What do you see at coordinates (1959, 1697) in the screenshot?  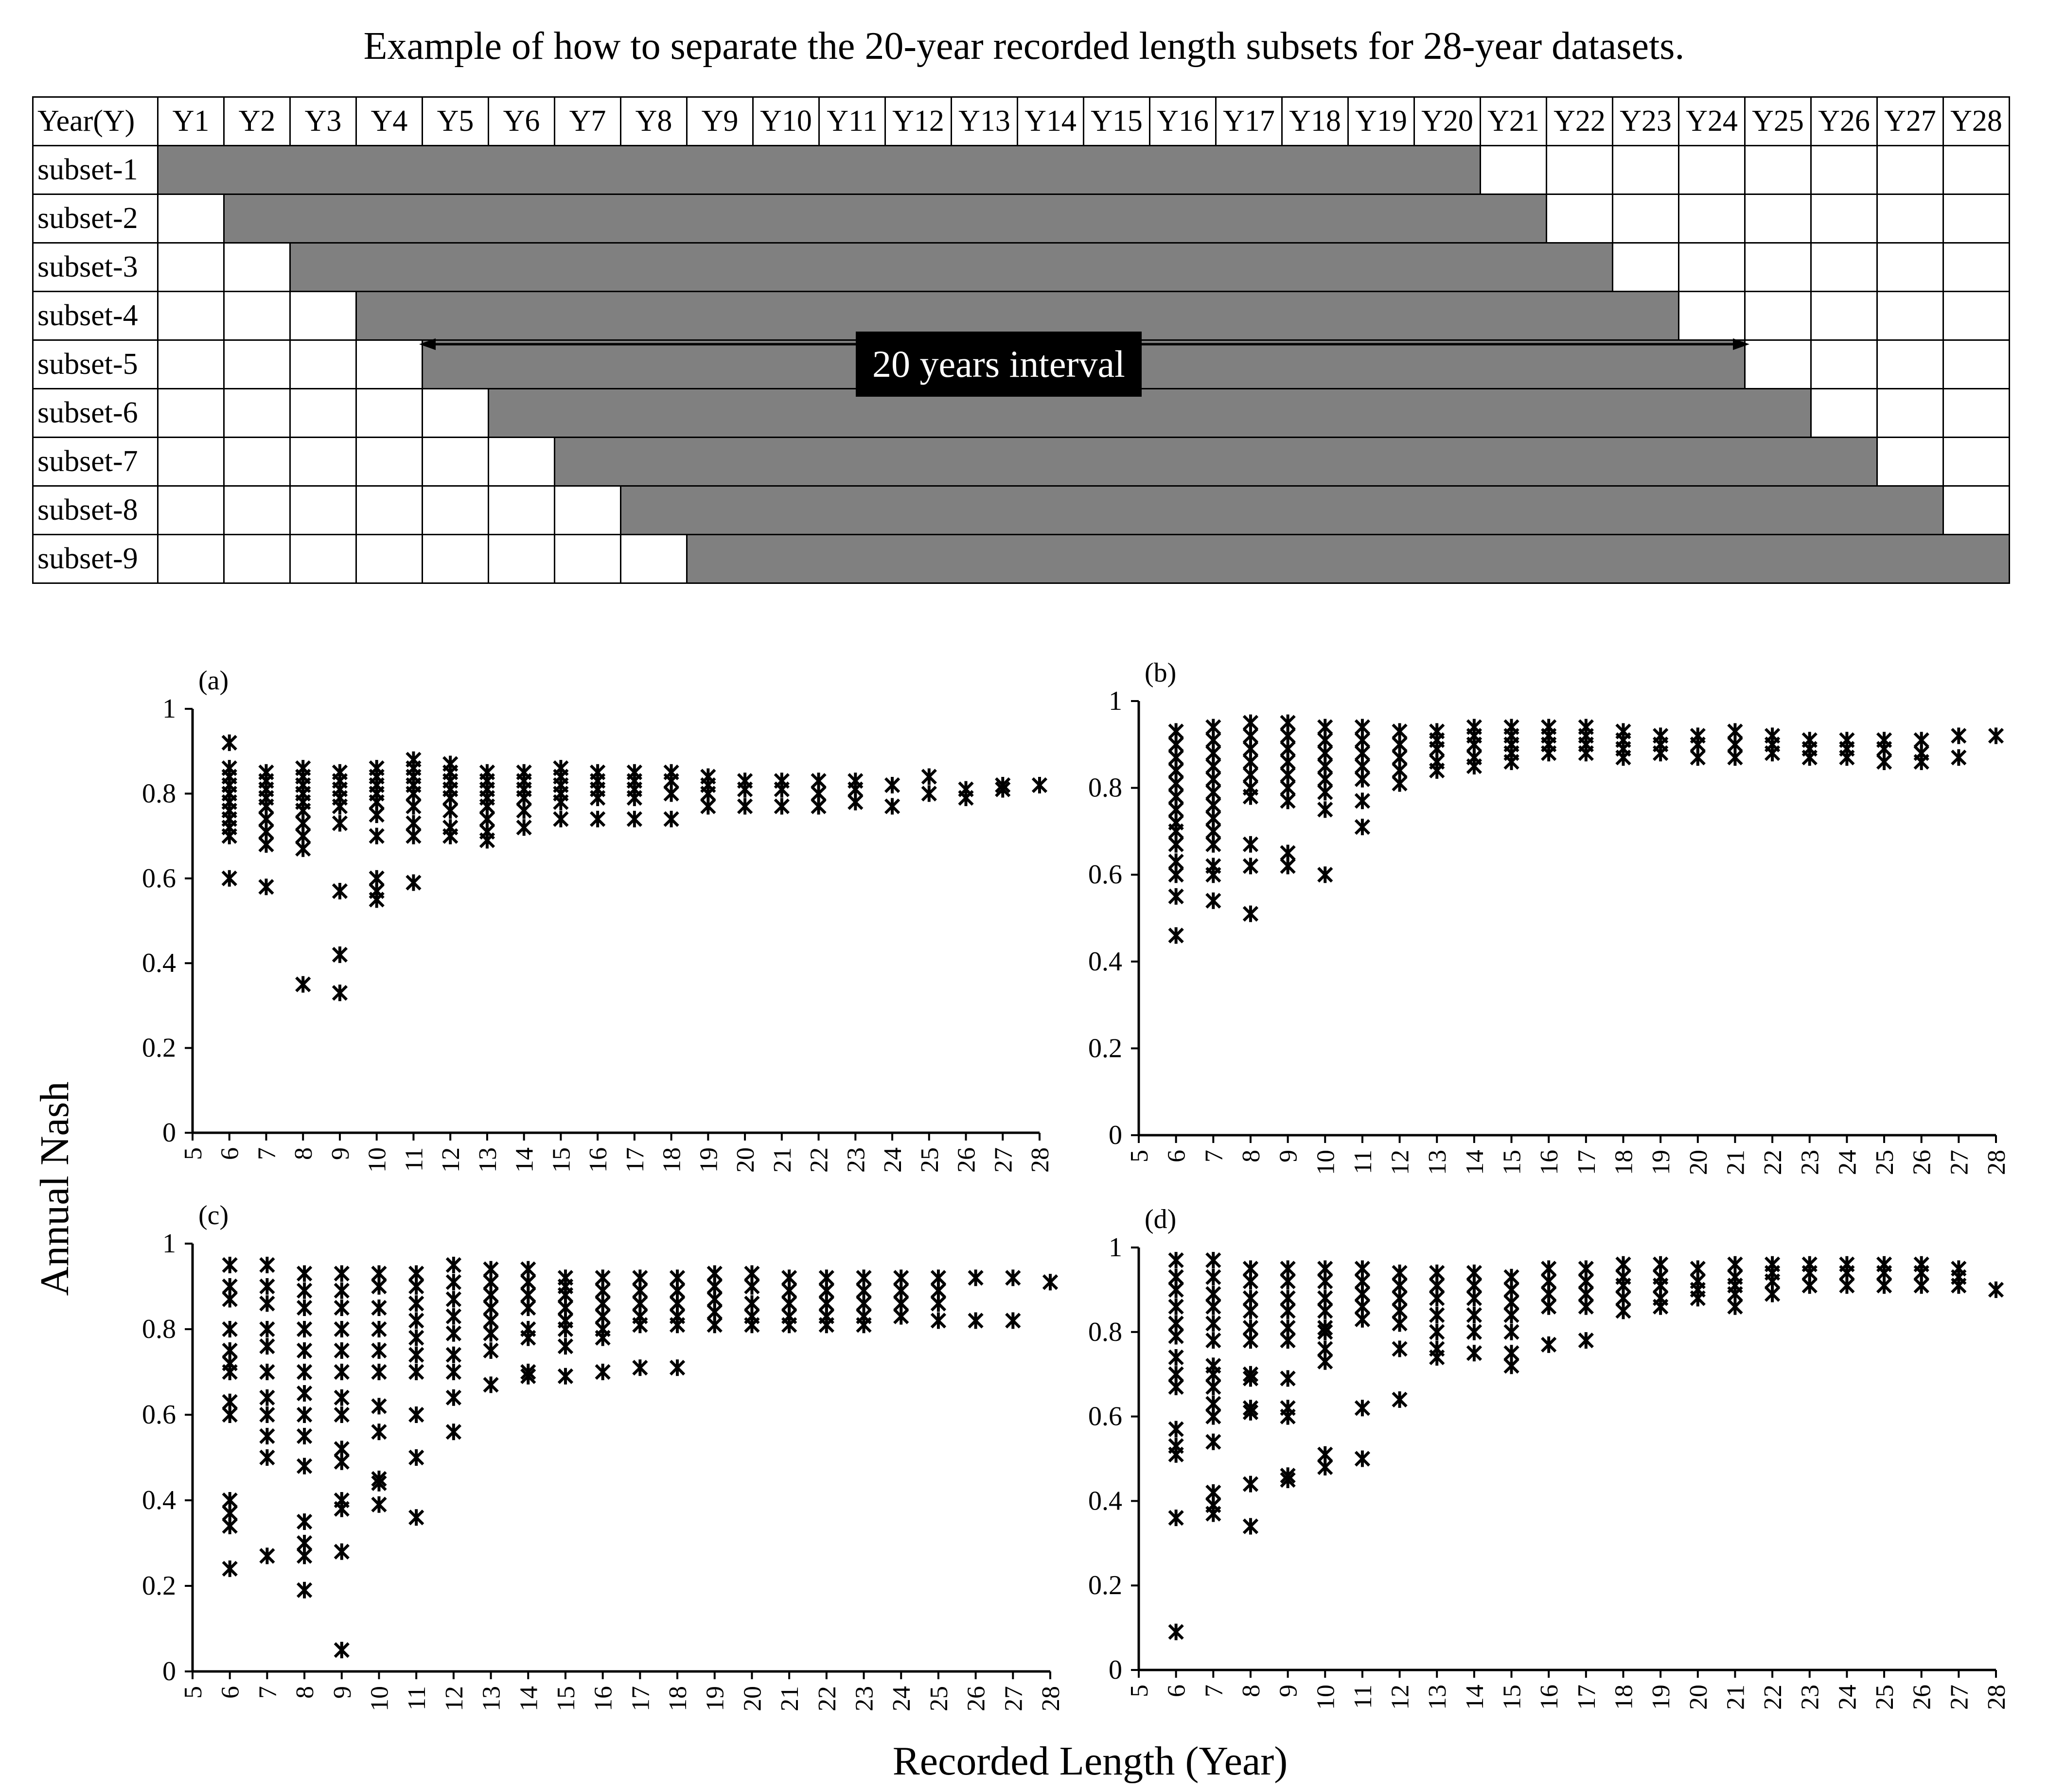 I see `x-tick-label: 27` at bounding box center [1959, 1697].